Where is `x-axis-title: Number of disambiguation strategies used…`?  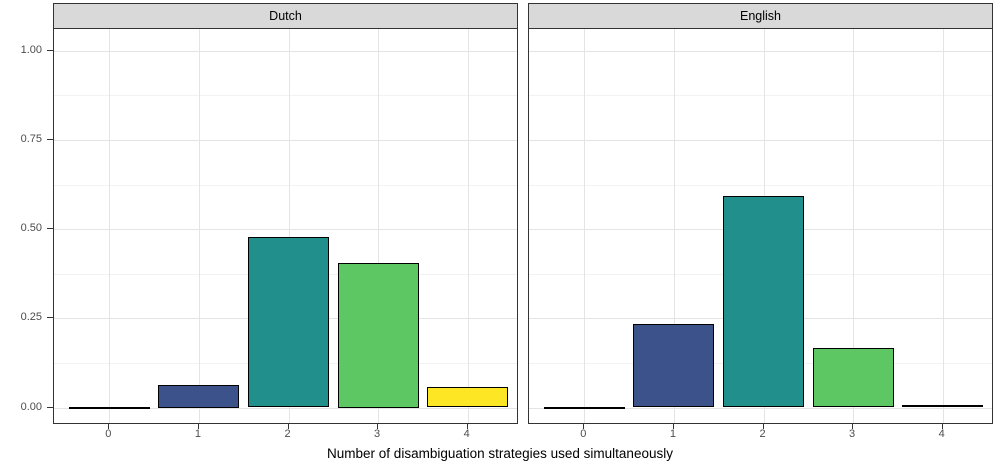 x-axis-title: Number of disambiguation strategies used… is located at coordinates (500, 453).